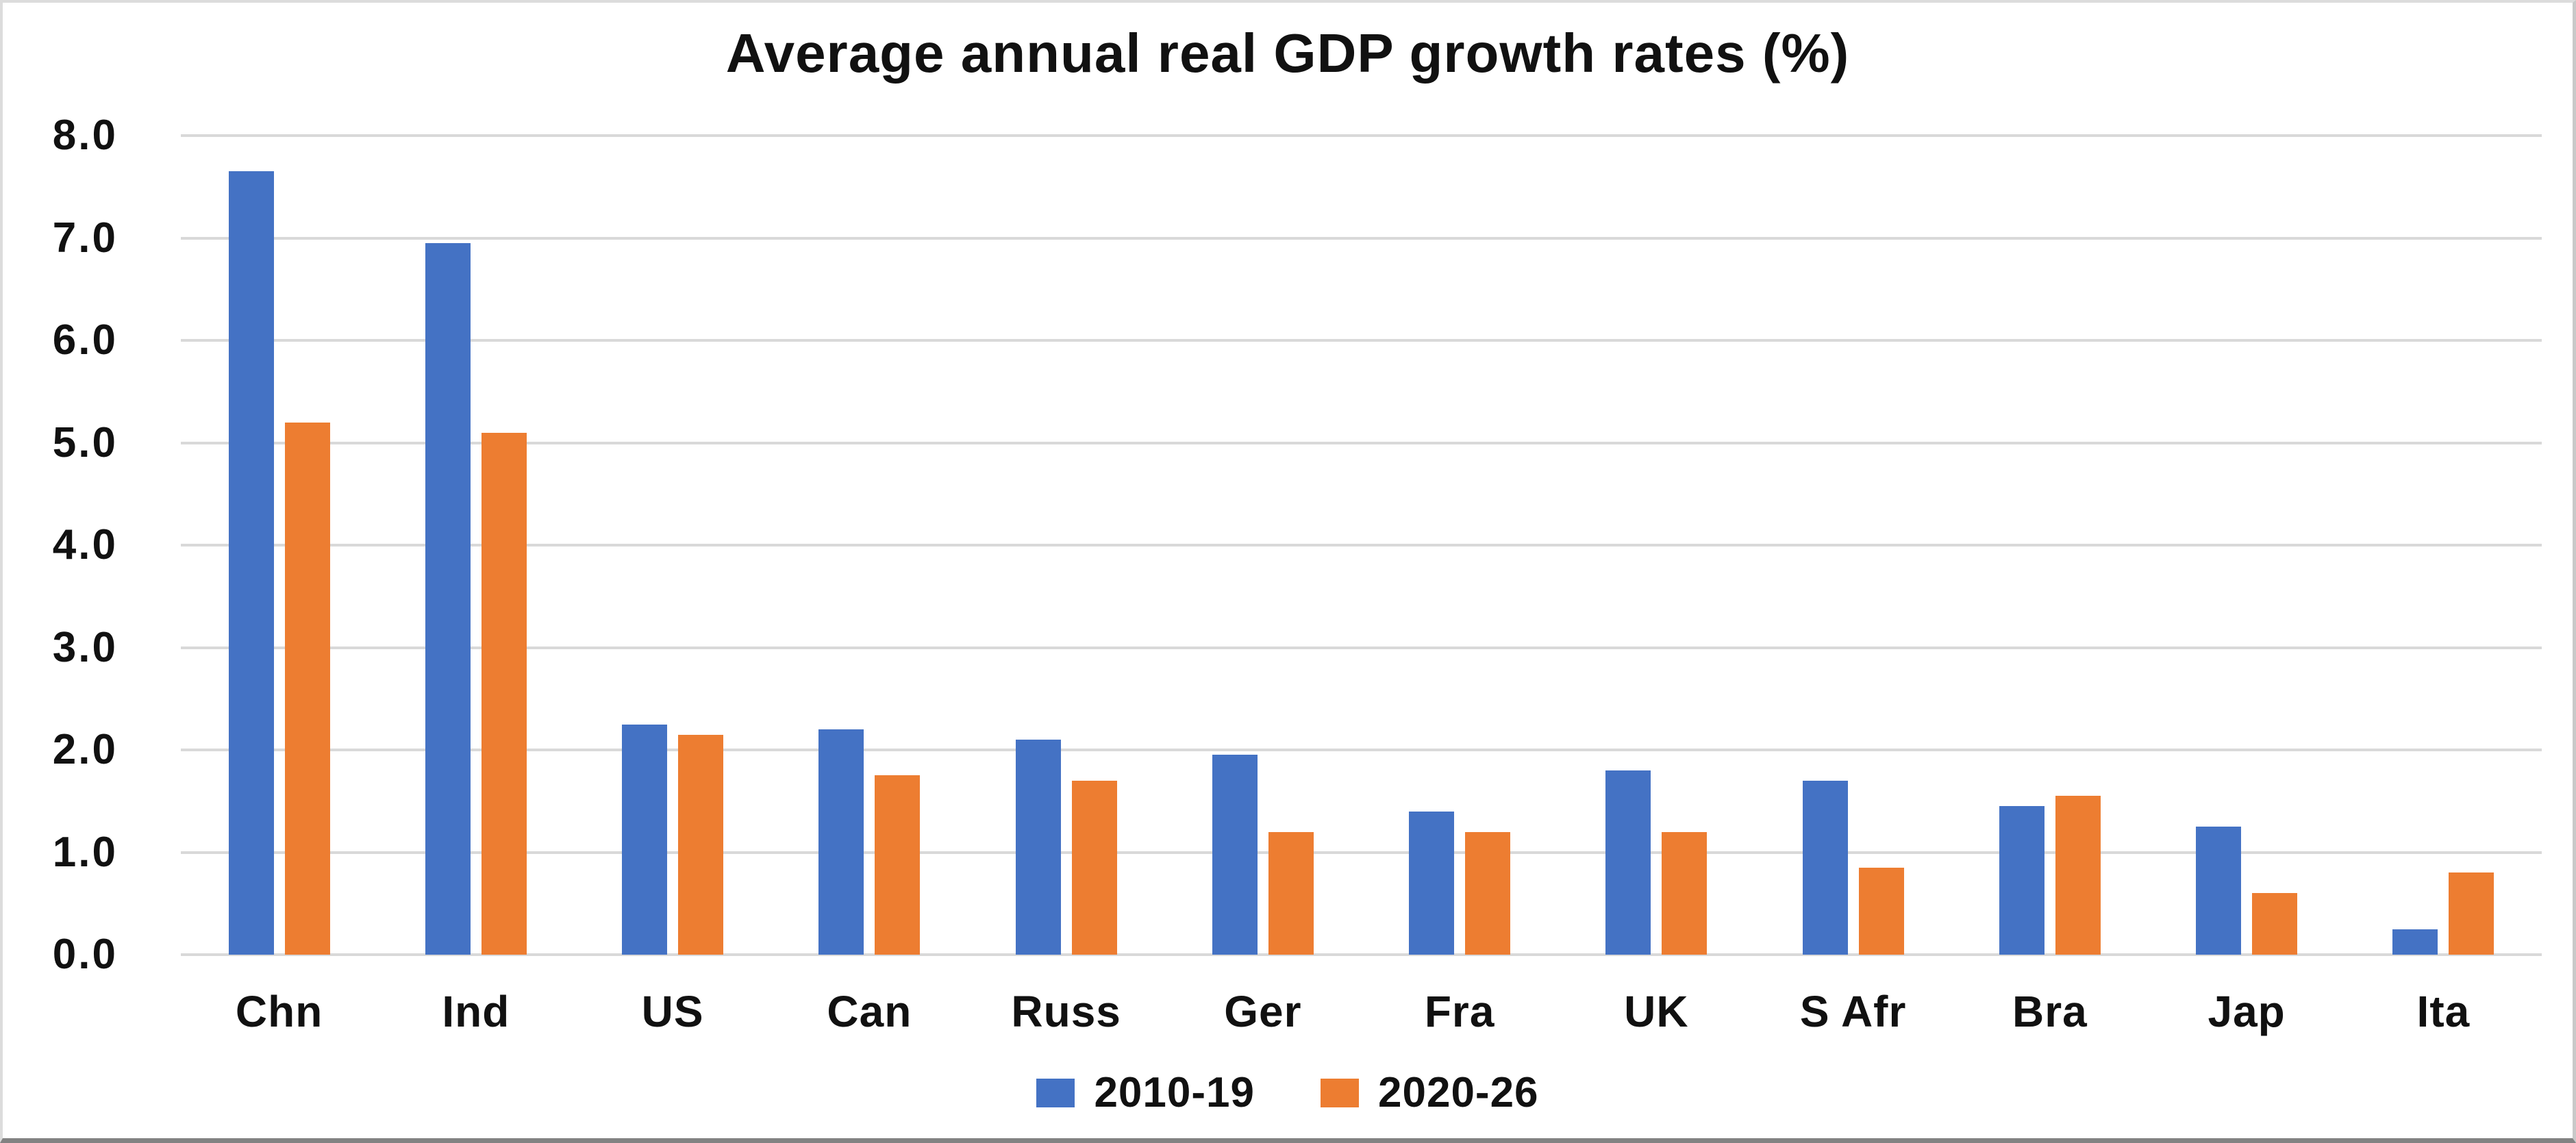 This screenshot has width=2576, height=1143. I want to click on category-label-ger: Ger, so click(1263, 1011).